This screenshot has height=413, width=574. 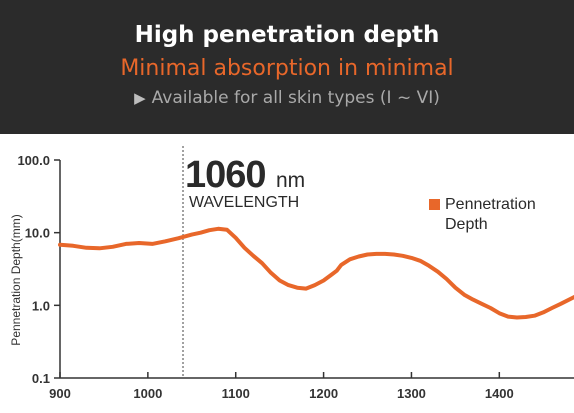 I want to click on banner-subtitle: Minimal absorption in minimal, so click(x=287, y=68).